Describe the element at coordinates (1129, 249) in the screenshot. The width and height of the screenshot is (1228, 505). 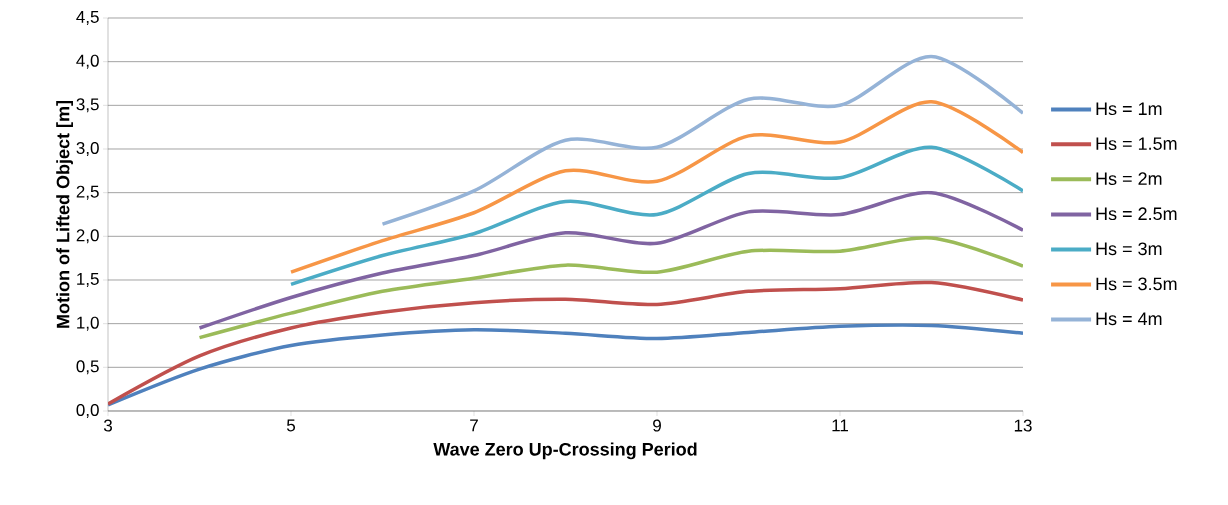
I see `legend-label: Hs = 3m` at that location.